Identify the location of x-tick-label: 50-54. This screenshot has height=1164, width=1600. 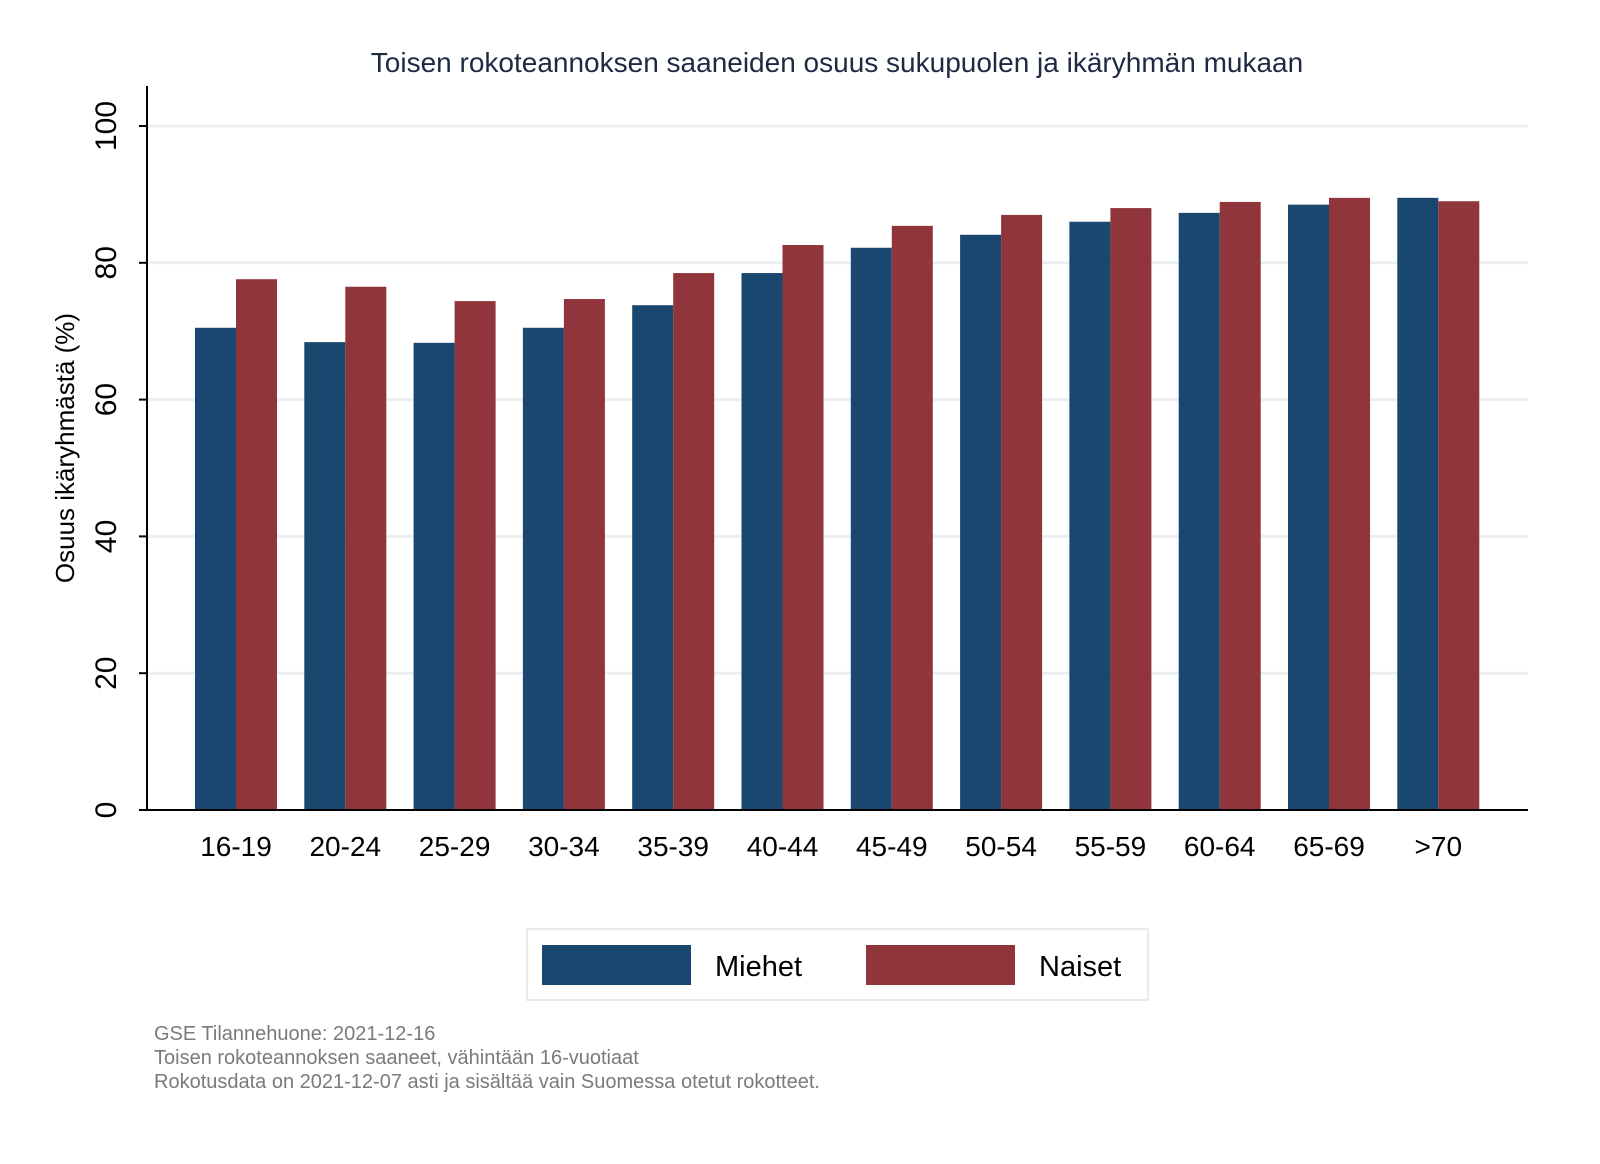
(1001, 846).